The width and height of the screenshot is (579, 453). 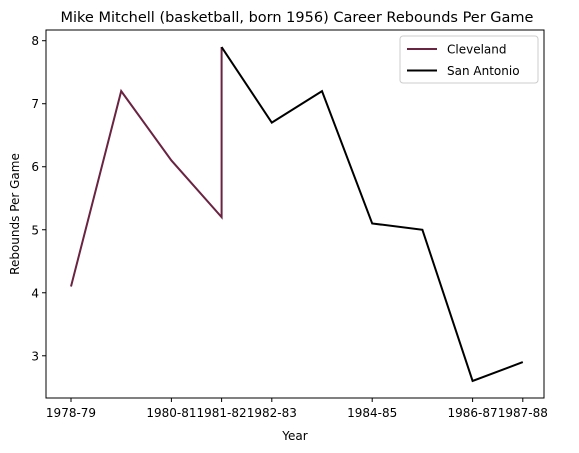 What do you see at coordinates (35, 167) in the screenshot?
I see `y-tick-label: 6` at bounding box center [35, 167].